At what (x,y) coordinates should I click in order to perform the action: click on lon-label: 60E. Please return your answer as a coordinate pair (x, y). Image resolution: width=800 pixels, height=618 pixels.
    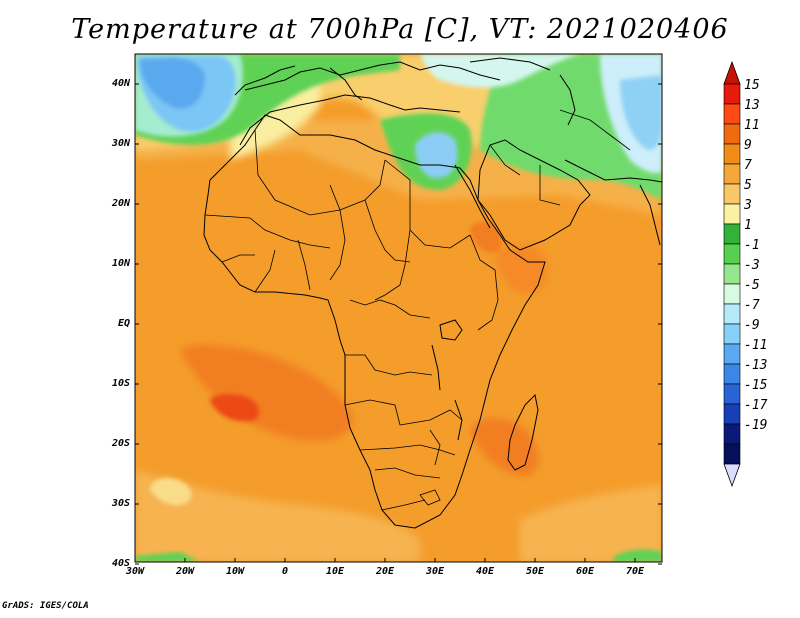
    Looking at the image, I should click on (585, 571).